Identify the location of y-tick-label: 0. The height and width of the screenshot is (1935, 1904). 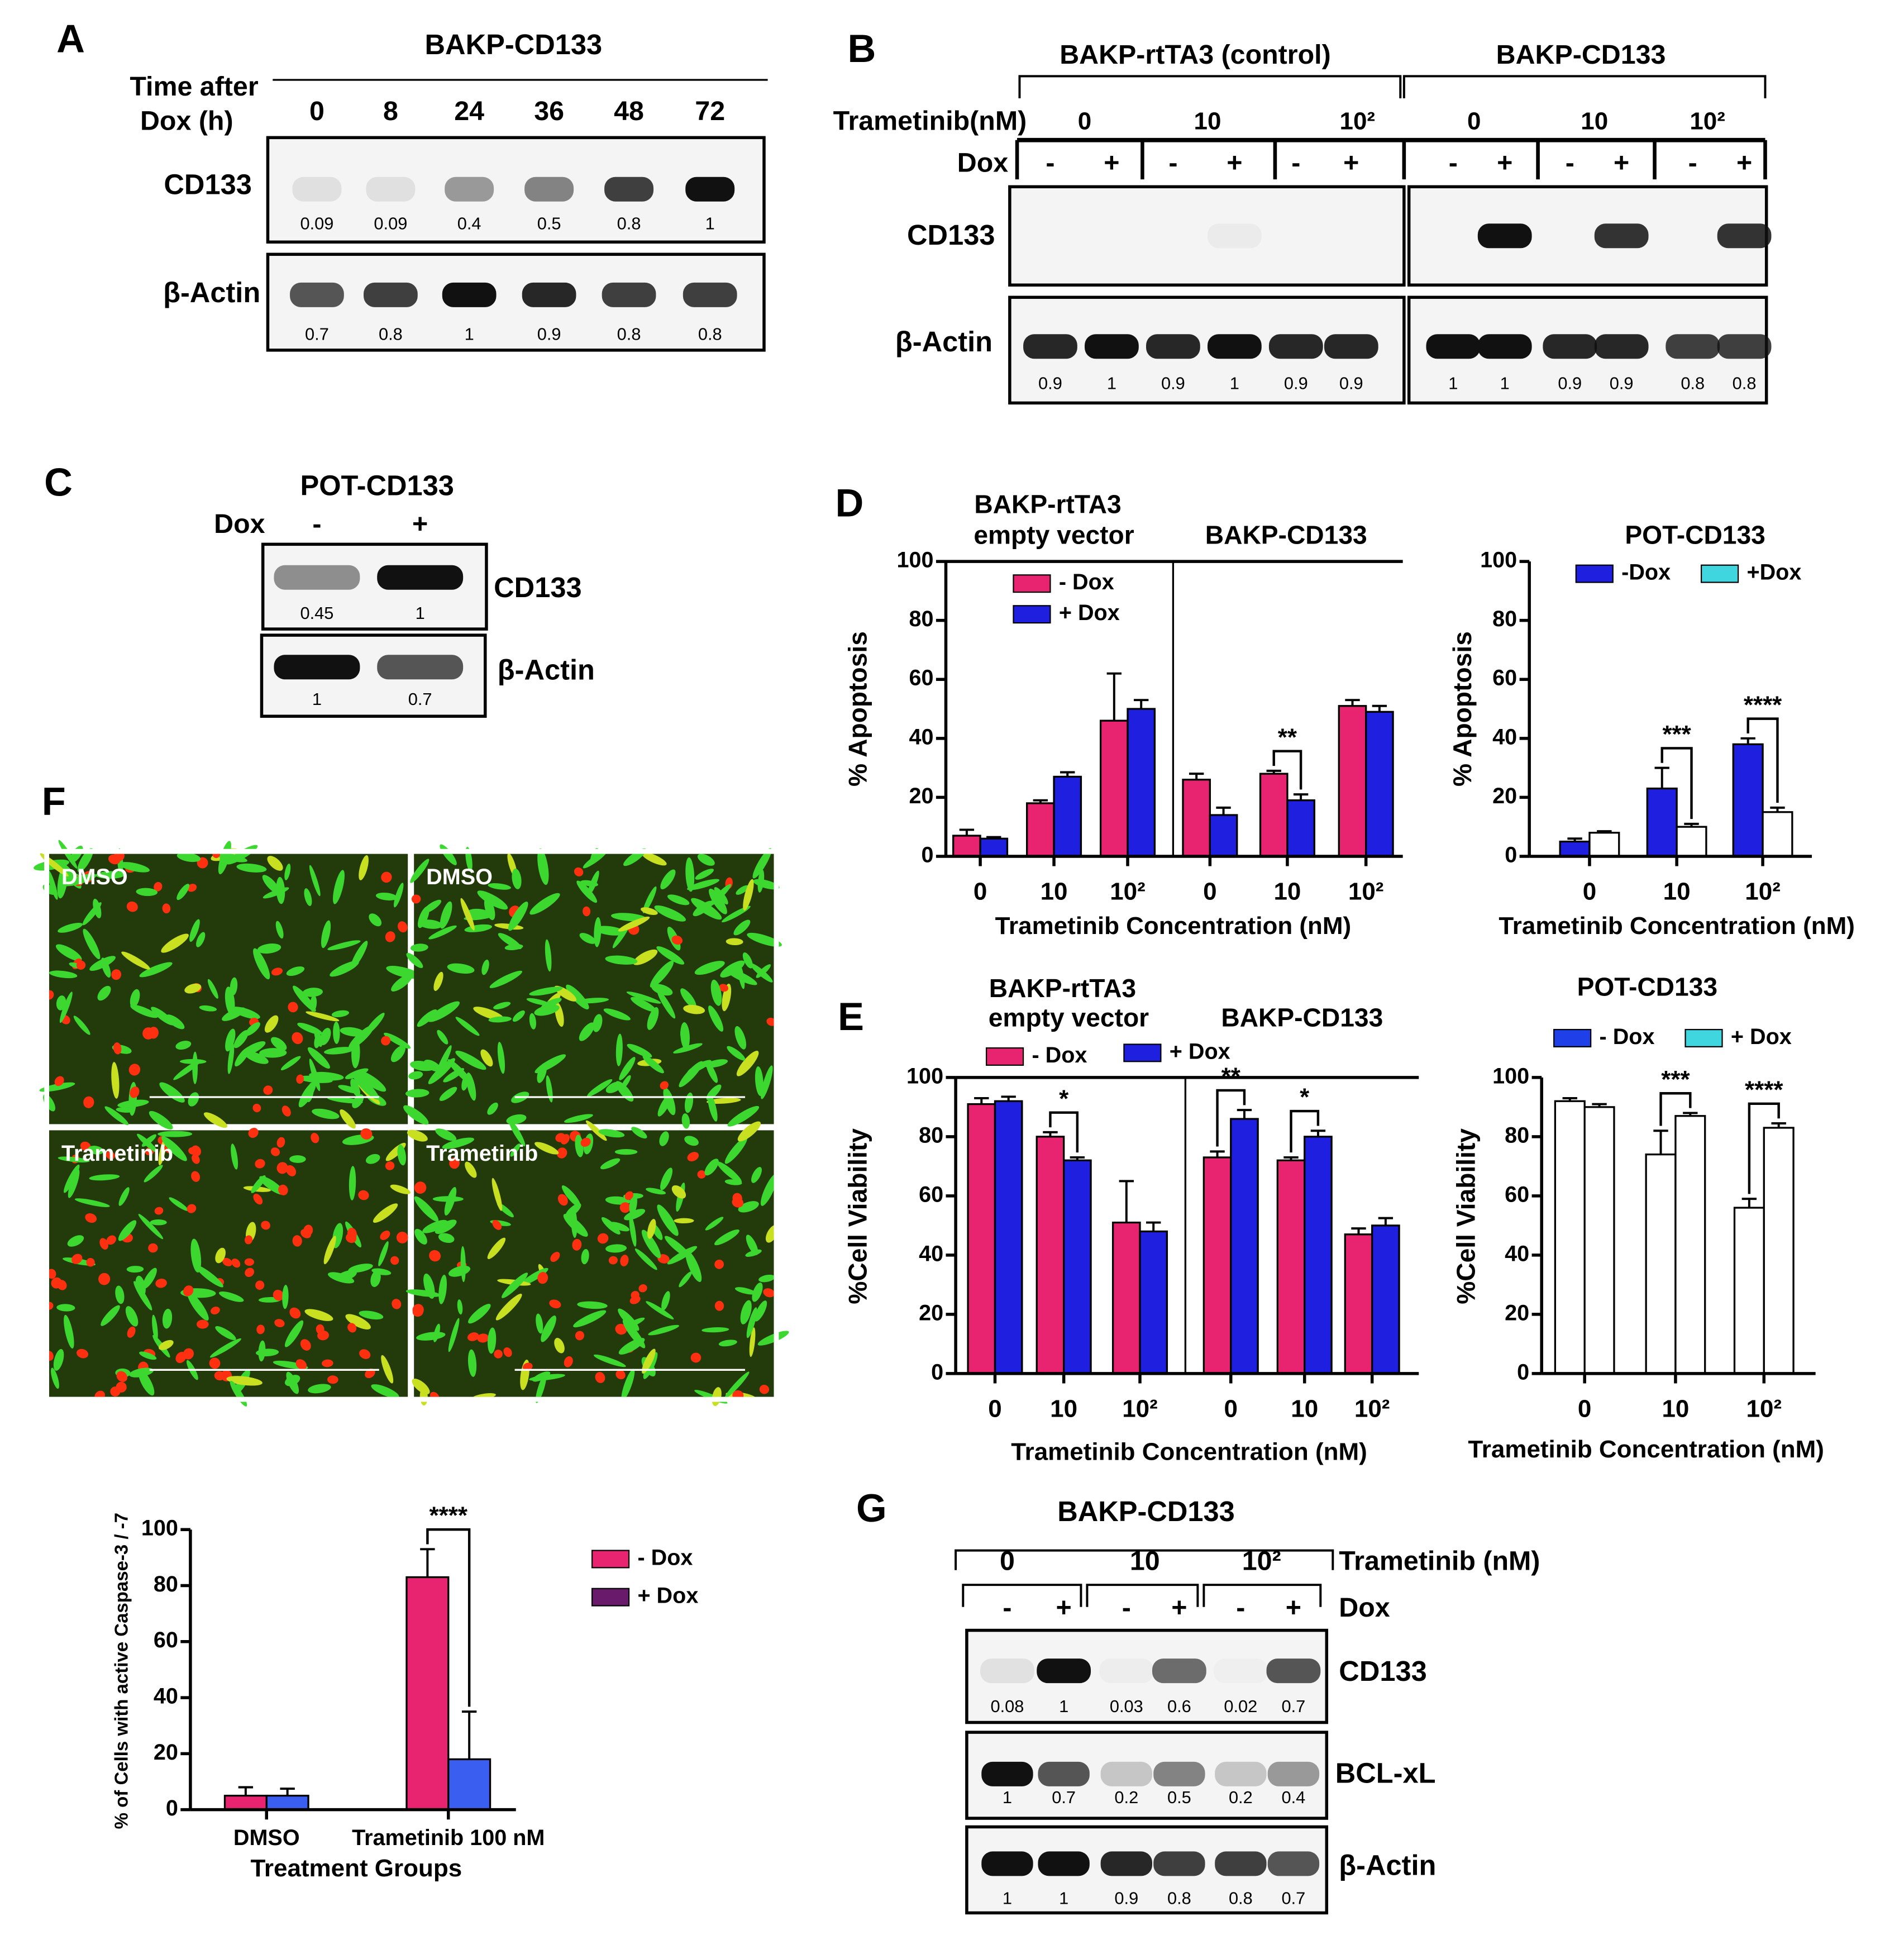
(172, 1808).